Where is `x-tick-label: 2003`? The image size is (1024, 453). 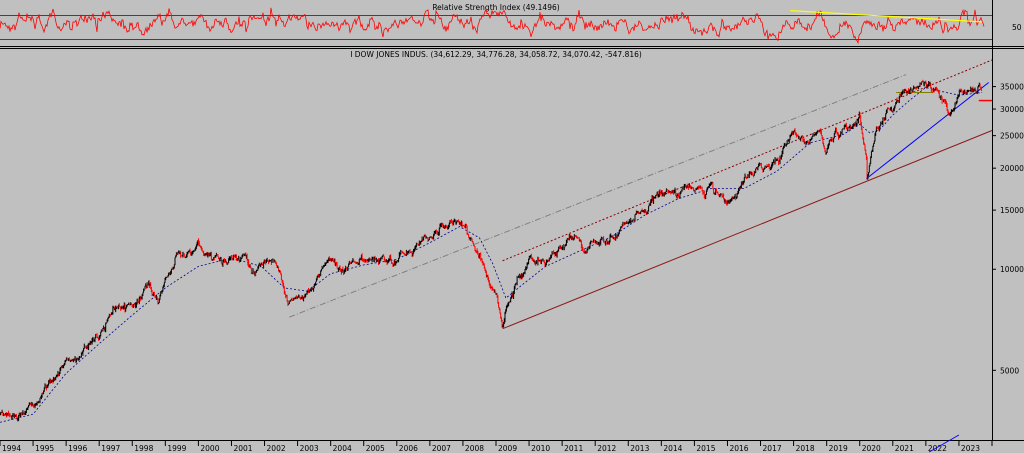 x-tick-label: 2003 is located at coordinates (309, 448).